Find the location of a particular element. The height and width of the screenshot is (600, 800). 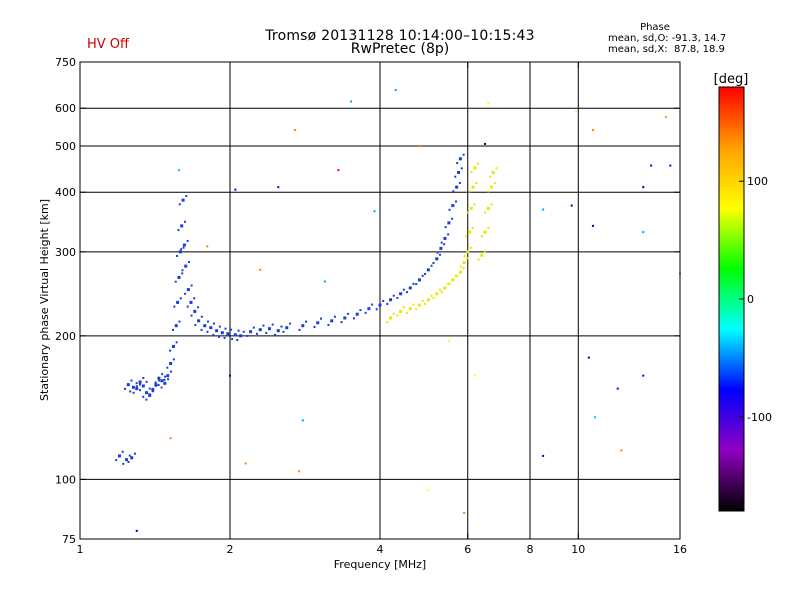

y-tick-label: 750 is located at coordinates (65, 62).